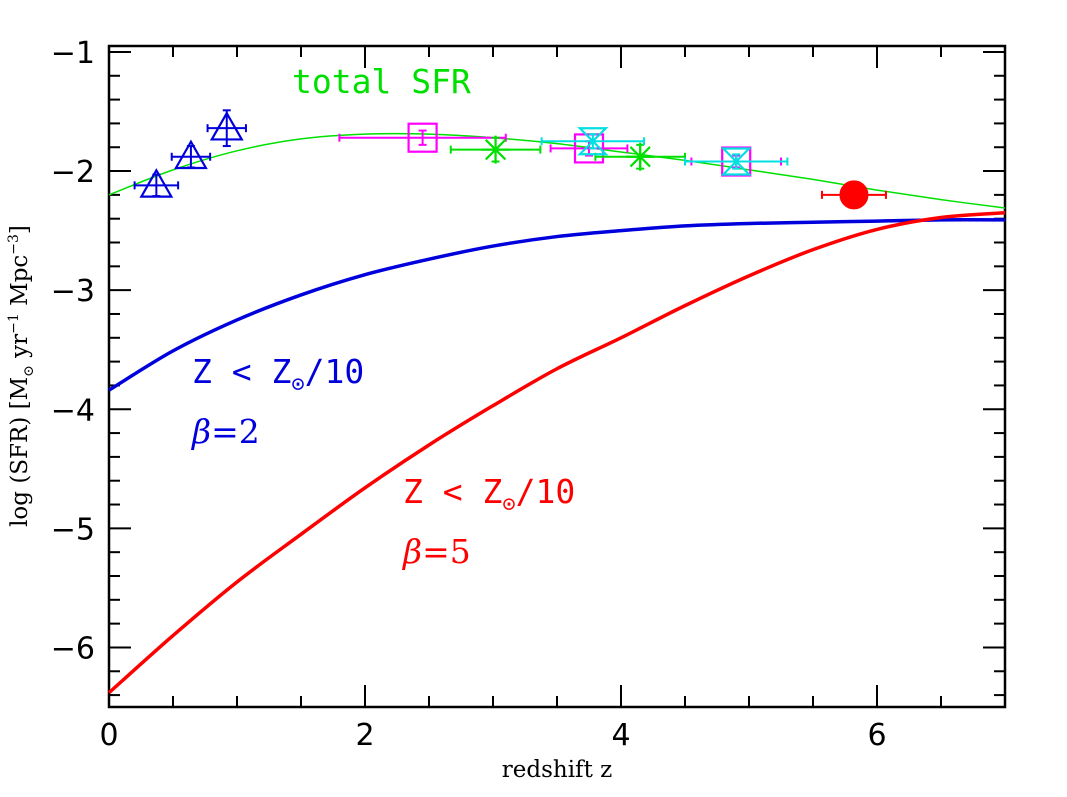 The height and width of the screenshot is (797, 1067). I want to click on annotation-red-metallicity: Z < Z⊙/10, so click(489, 494).